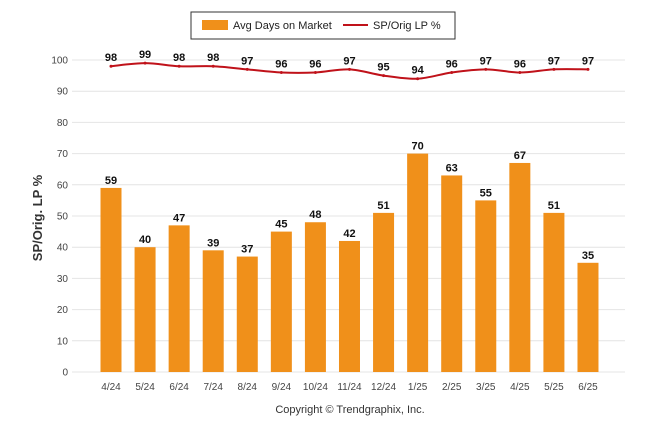 The width and height of the screenshot is (646, 439). Describe the element at coordinates (111, 181) in the screenshot. I see `bar-data-label: 59` at that location.